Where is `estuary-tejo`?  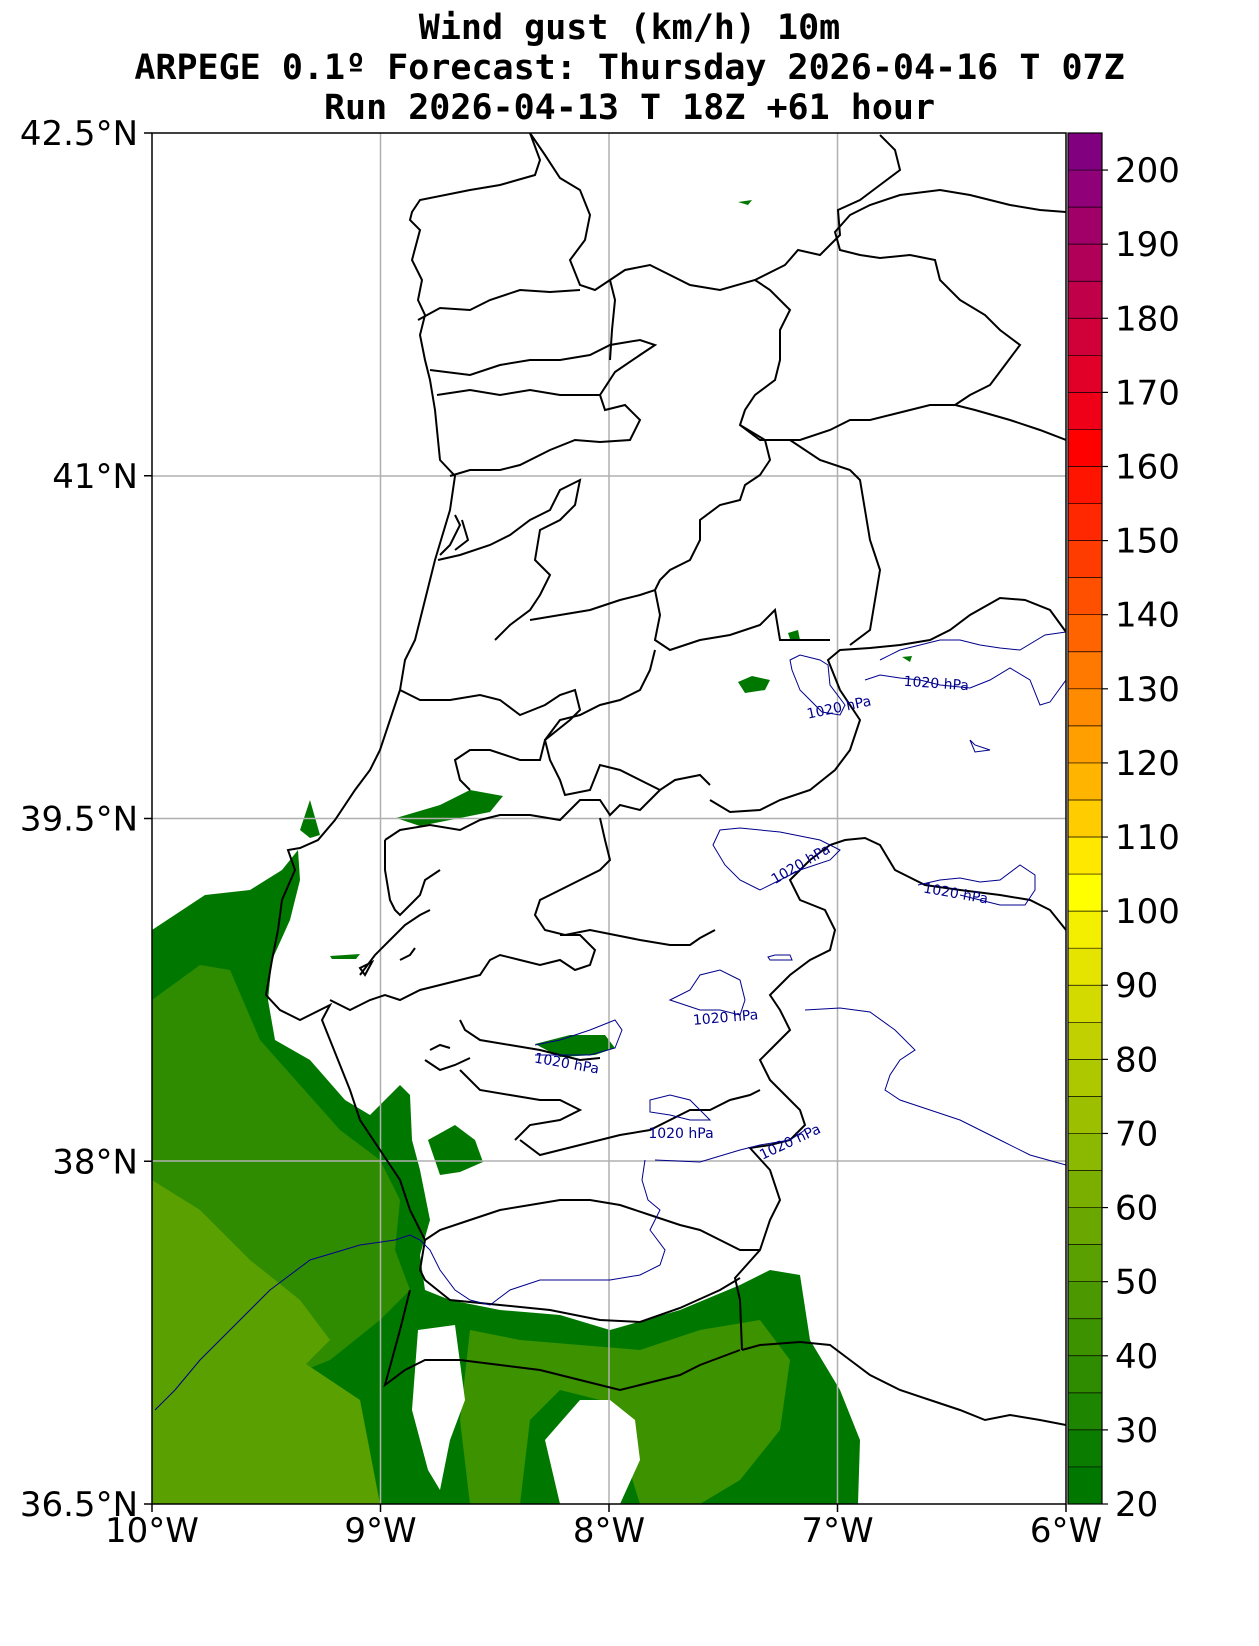 estuary-tejo is located at coordinates (394, 943).